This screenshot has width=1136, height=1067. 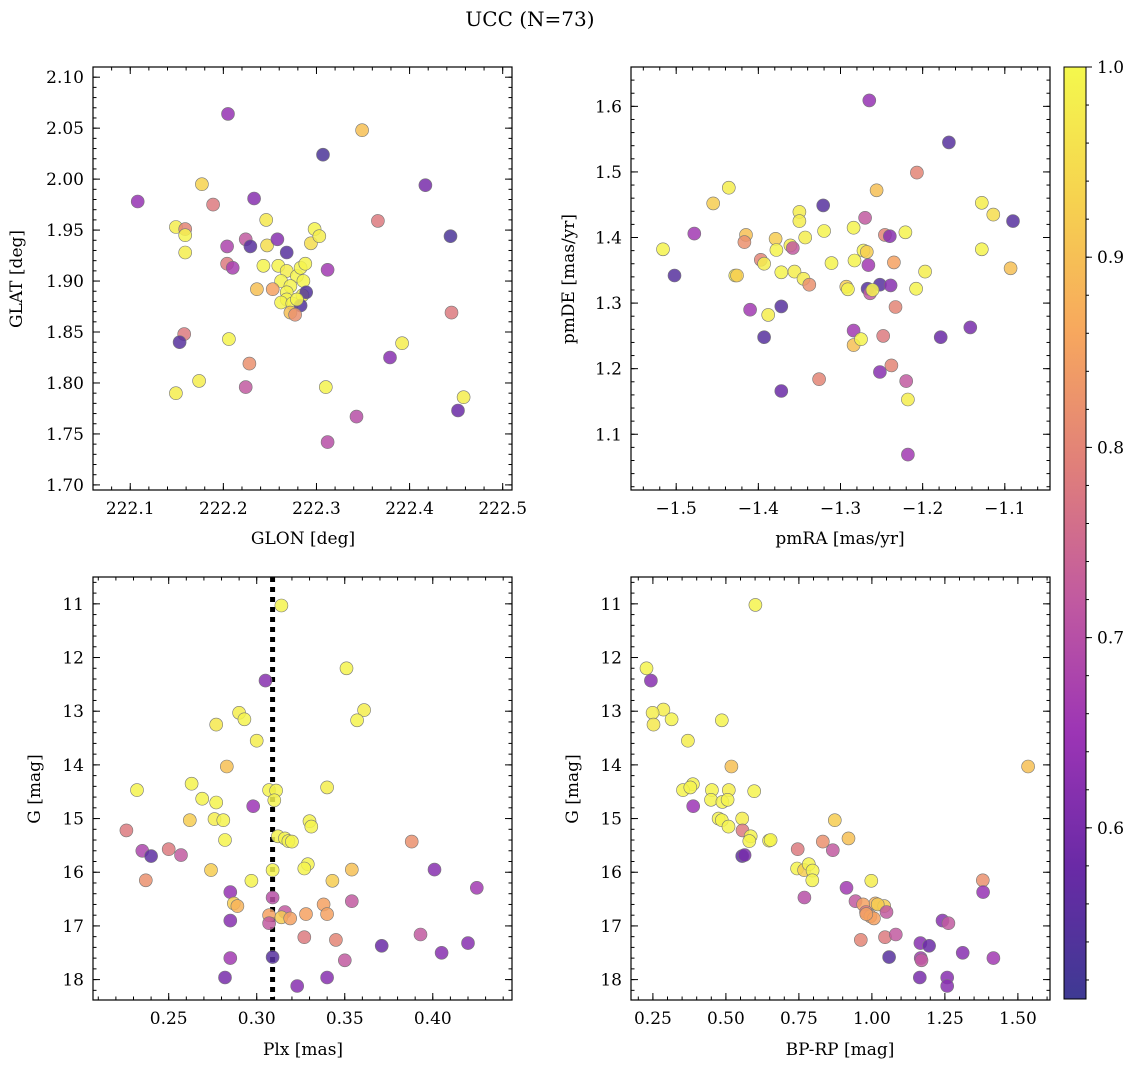 I want to click on x-tick-label: 0.25, so click(x=653, y=1019).